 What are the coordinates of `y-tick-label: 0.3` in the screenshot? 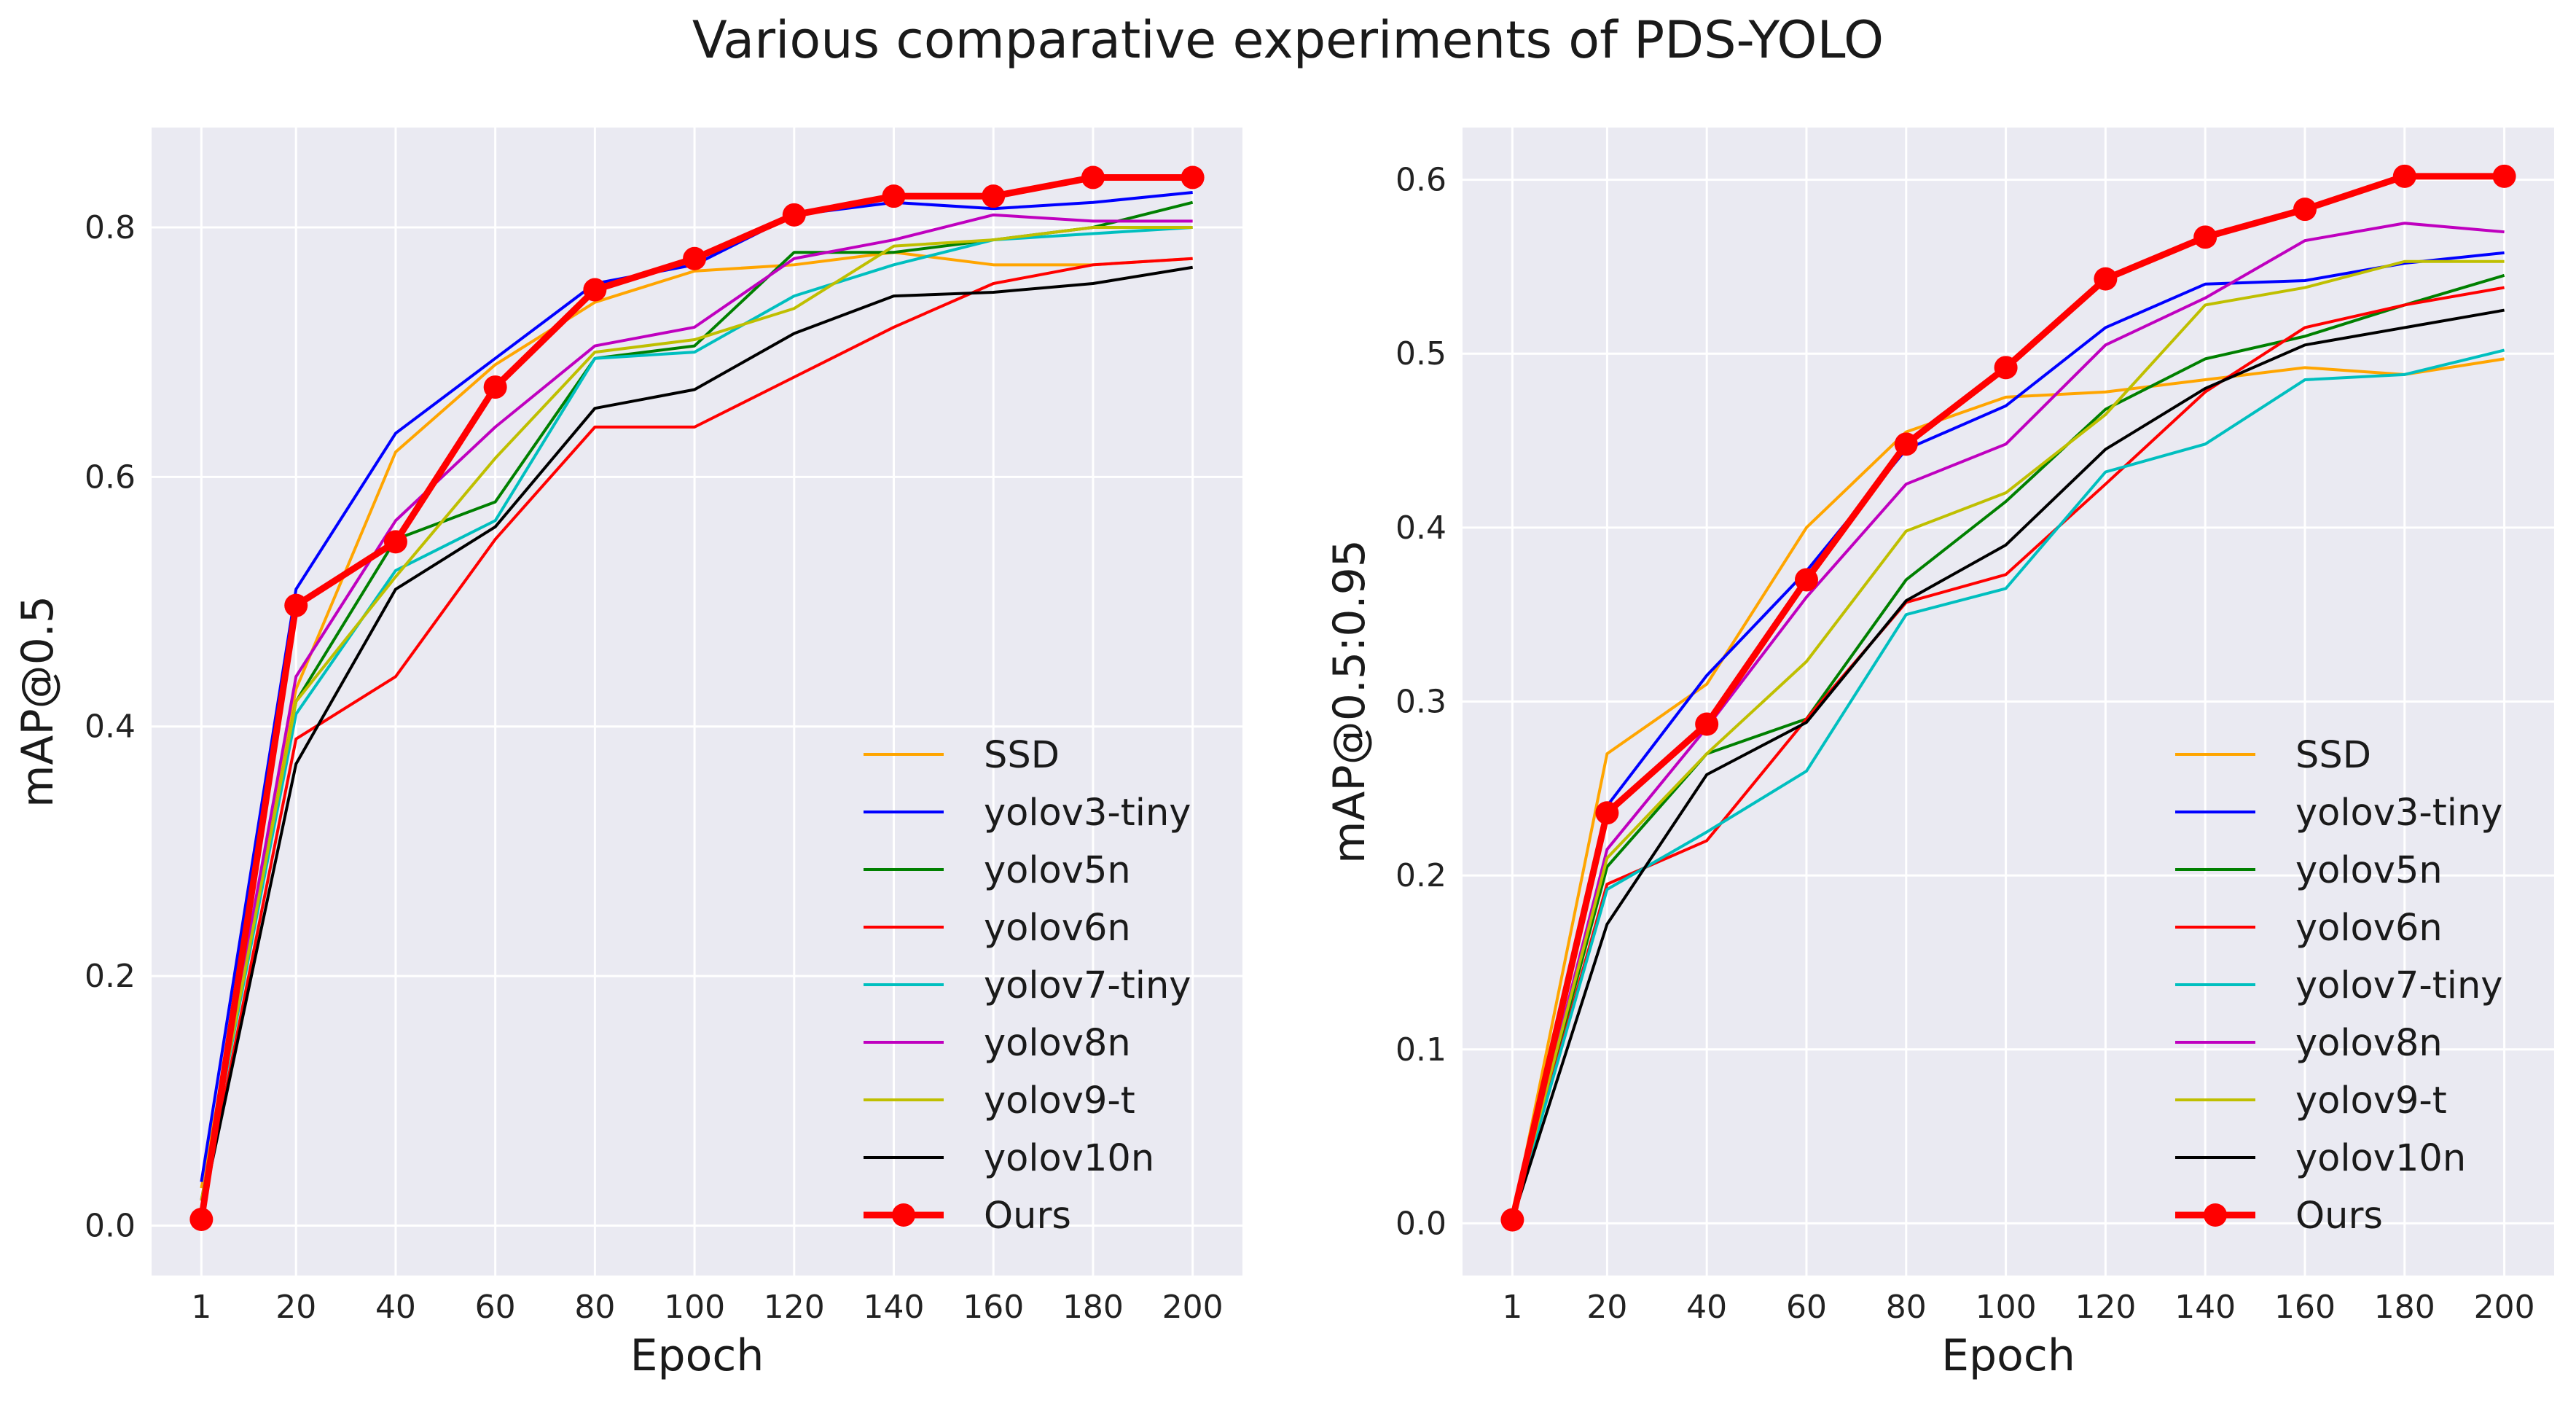 It's located at (1420, 702).